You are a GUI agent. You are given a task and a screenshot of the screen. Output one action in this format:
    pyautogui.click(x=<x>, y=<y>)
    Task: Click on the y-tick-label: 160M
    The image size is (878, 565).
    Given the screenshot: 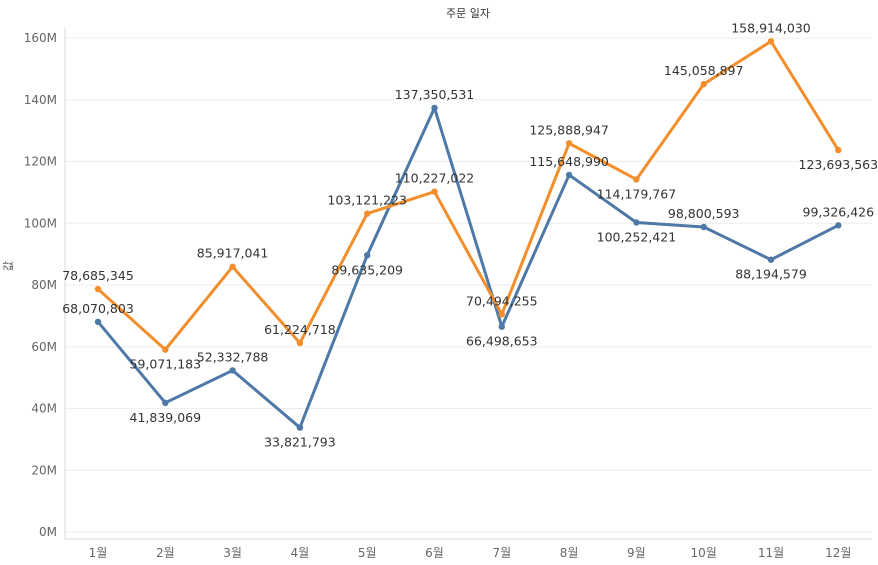 What is the action you would take?
    pyautogui.click(x=40, y=38)
    